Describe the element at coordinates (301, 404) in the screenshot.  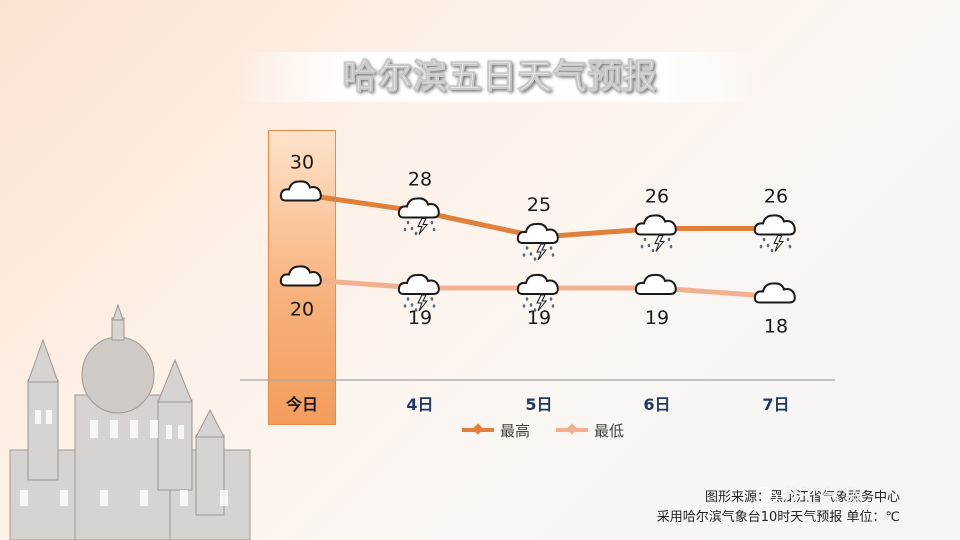
I see `x-tick-label: 今日` at that location.